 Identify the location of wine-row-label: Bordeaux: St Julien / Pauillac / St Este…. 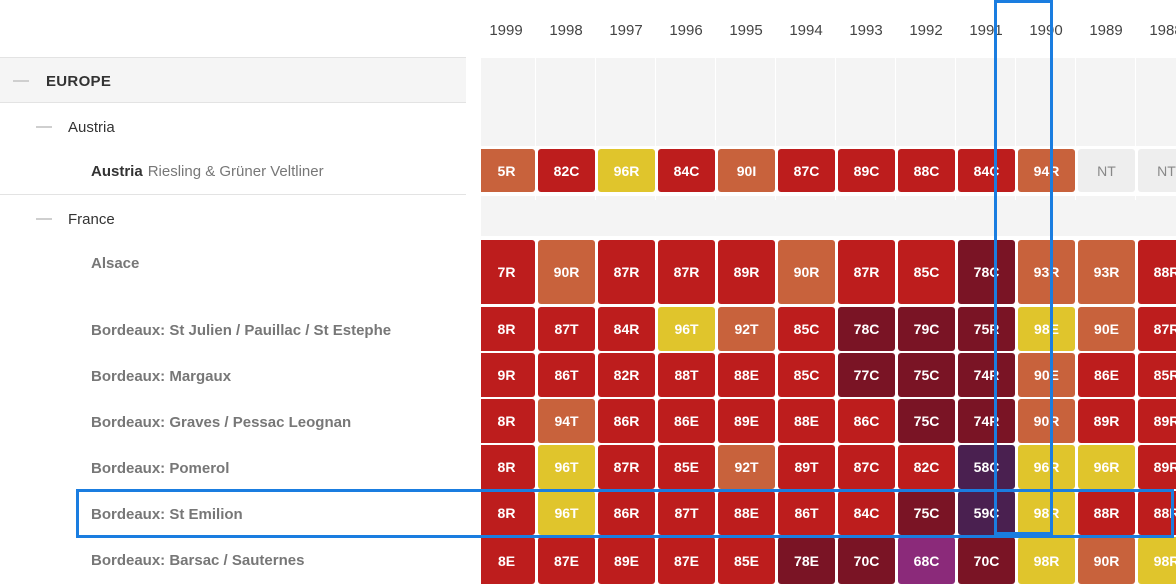
(241, 330).